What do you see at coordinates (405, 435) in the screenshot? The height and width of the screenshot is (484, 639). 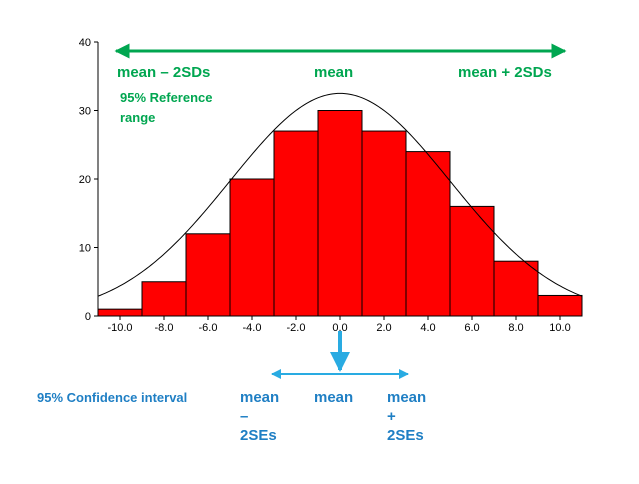 I see `mean-plus-2se-line: 2SEs` at bounding box center [405, 435].